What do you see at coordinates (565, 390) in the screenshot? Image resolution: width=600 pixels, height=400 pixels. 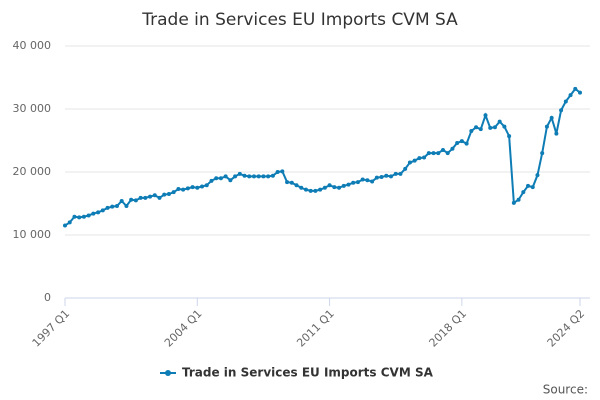 I see `source-label: Source:` at bounding box center [565, 390].